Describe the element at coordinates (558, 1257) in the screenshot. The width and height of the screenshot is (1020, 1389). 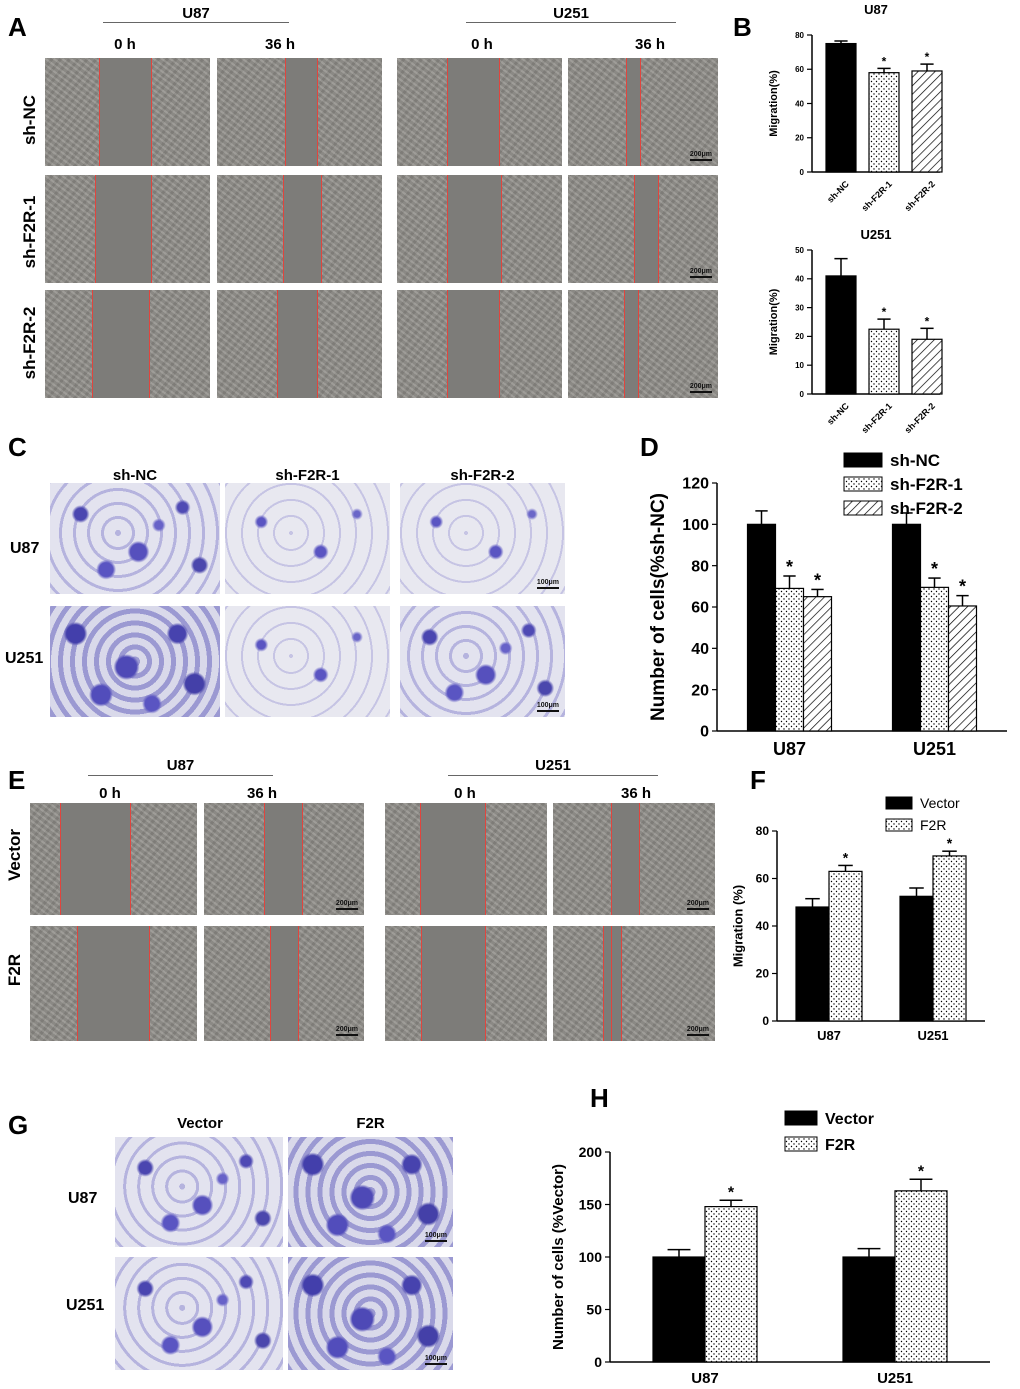
I see `y-axis-label: Number of cells (%Vector)` at that location.